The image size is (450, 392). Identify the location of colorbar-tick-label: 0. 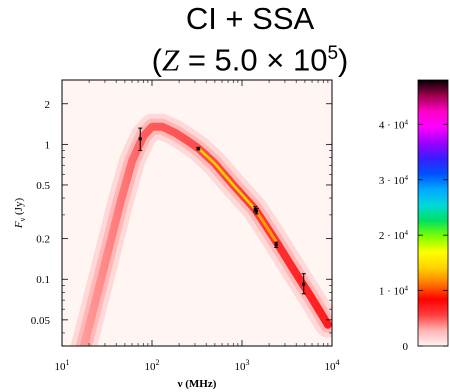
(406, 347).